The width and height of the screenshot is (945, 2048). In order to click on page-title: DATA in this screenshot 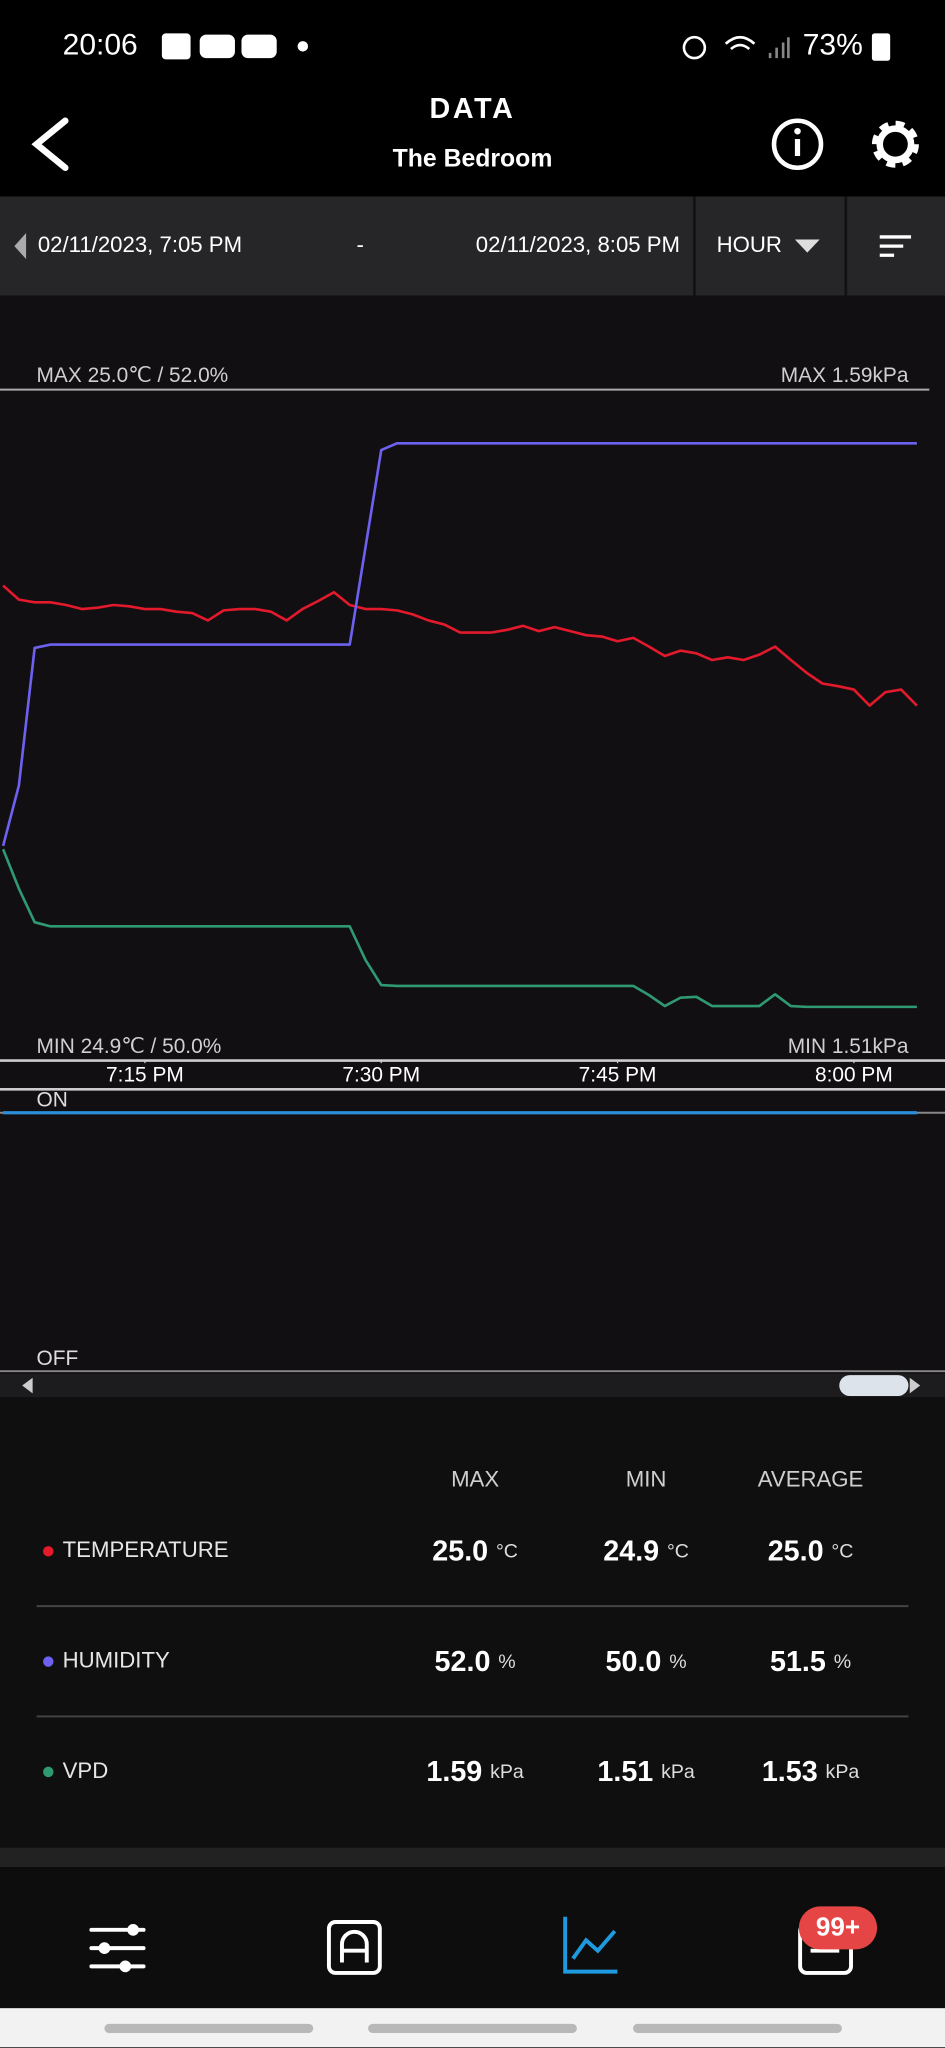, I will do `click(473, 109)`.